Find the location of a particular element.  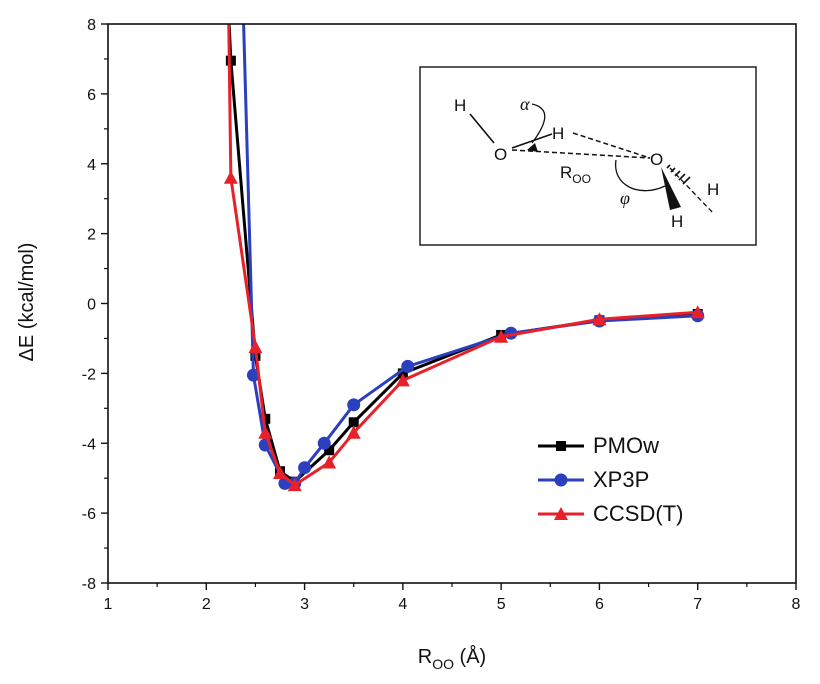

atom-o-right: O is located at coordinates (656, 159).